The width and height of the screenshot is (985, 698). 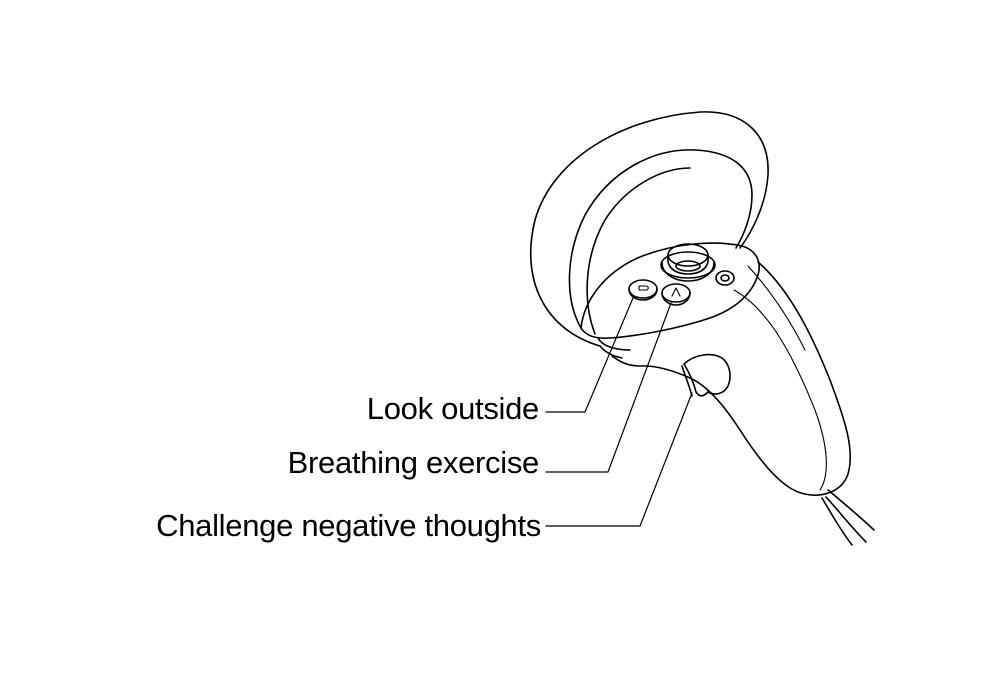 I want to click on leader-line-look-outside, so click(x=589, y=355).